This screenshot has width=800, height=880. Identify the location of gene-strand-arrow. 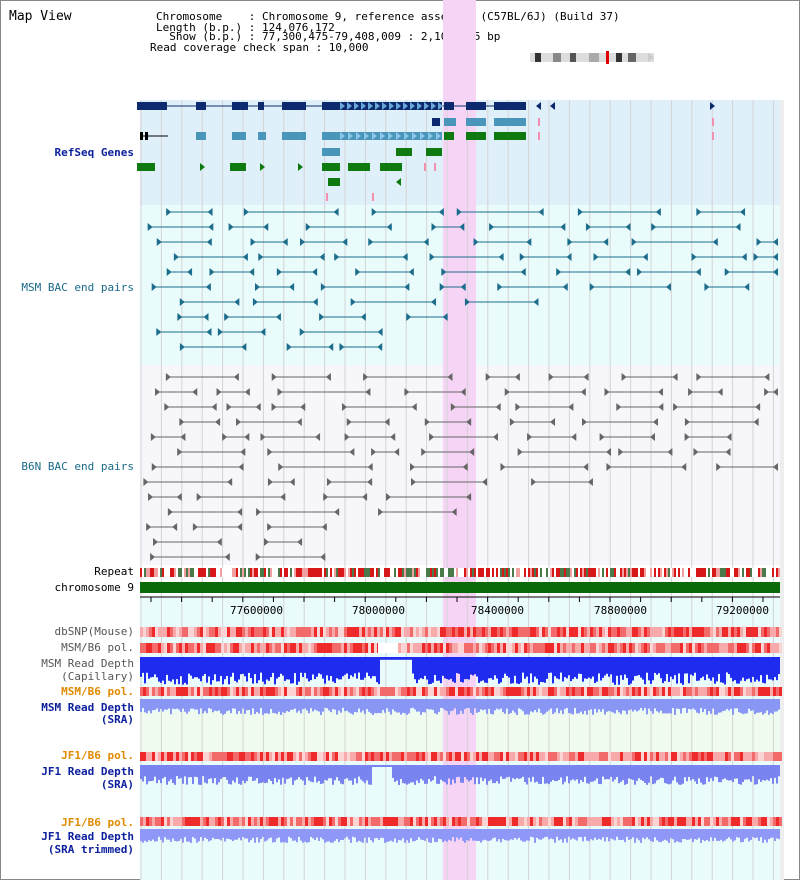
(382, 136).